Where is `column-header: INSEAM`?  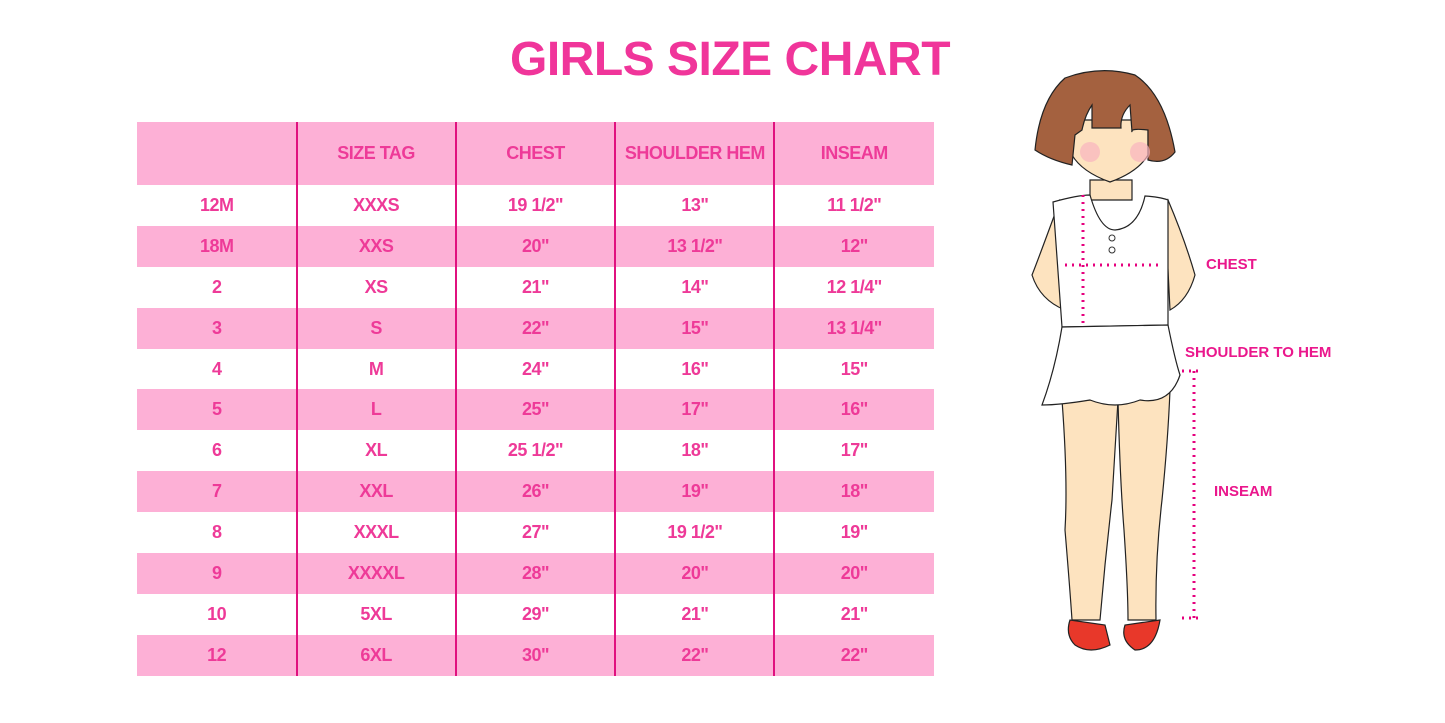
column-header: INSEAM is located at coordinates (854, 153).